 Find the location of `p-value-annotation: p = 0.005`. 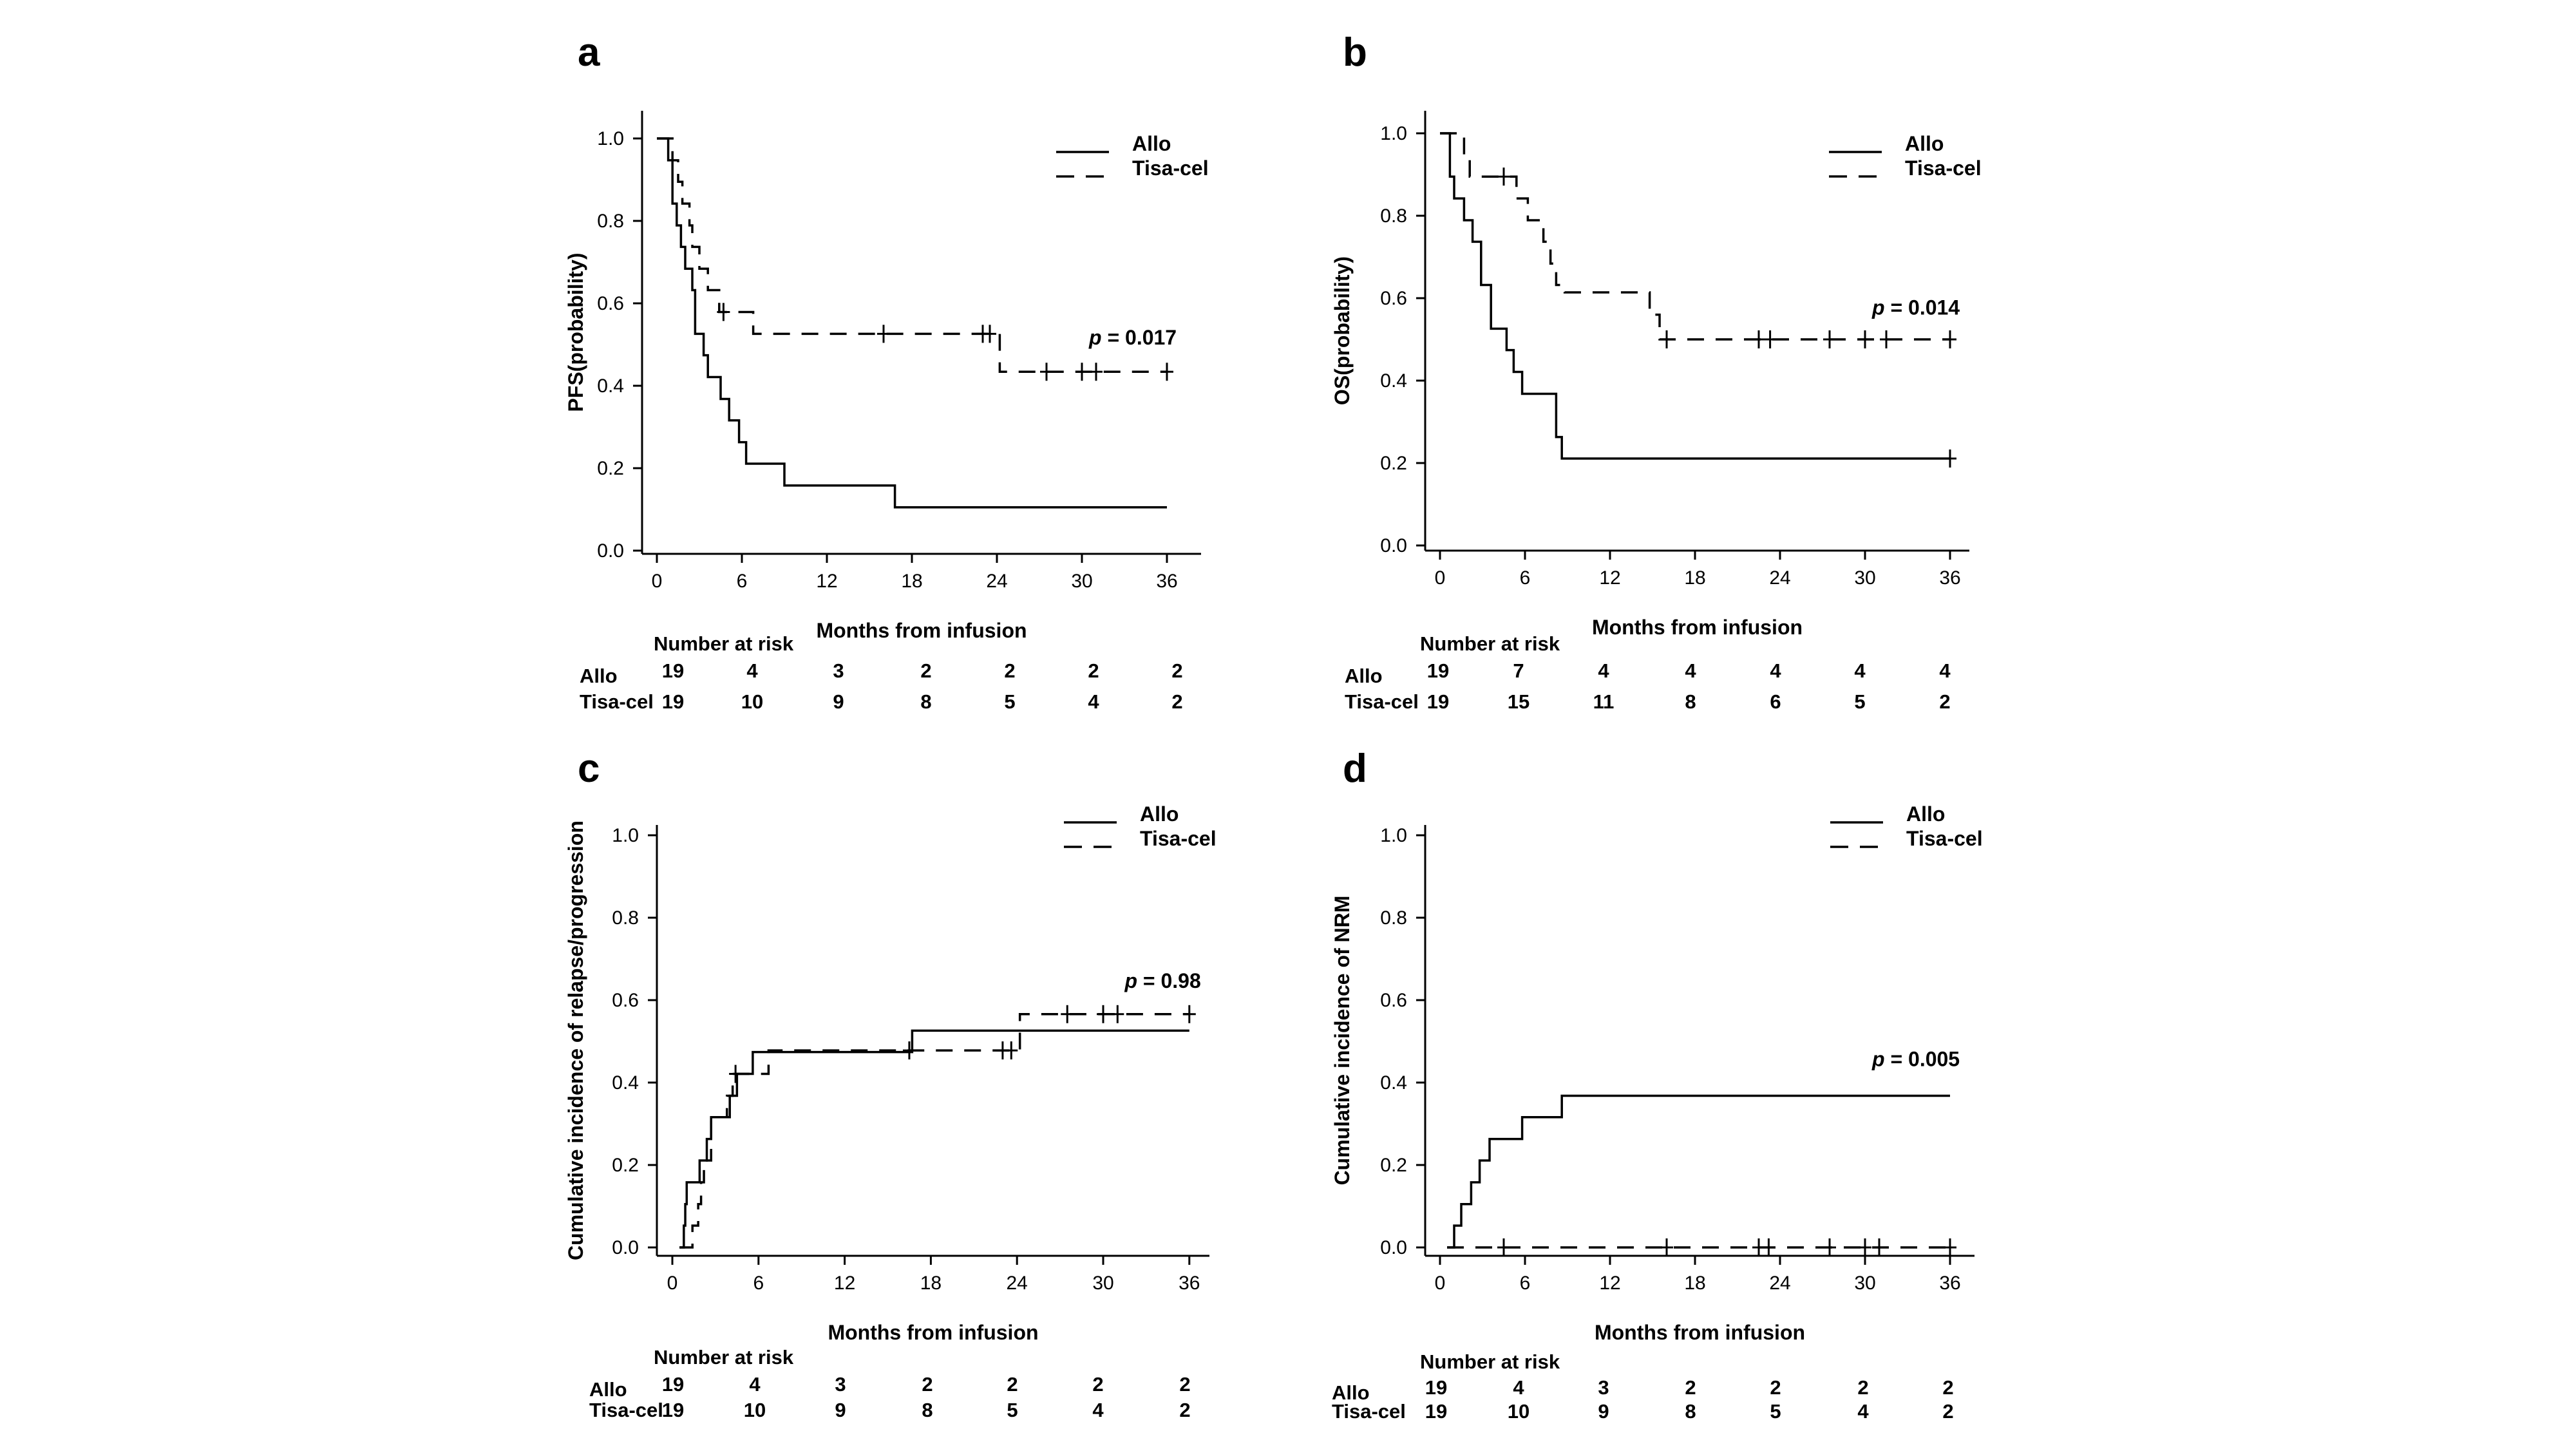

p-value-annotation: p = 0.005 is located at coordinates (1915, 1059).